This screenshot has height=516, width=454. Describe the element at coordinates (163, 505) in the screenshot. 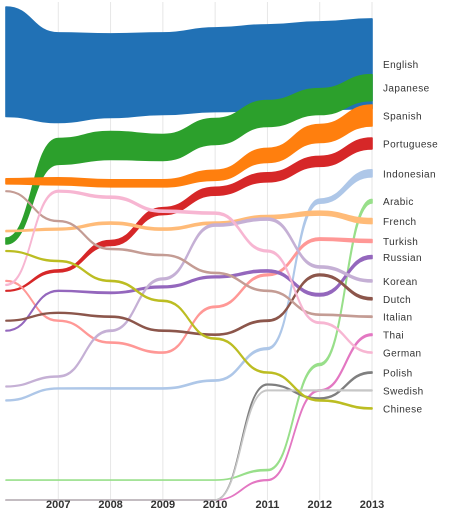

I see `x-tick-label-2009: 2009` at that location.